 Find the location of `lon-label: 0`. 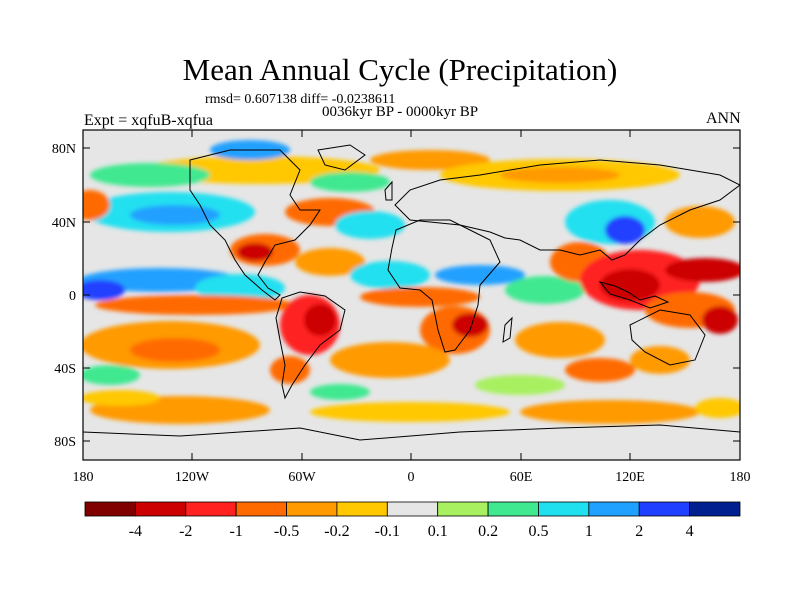

lon-label: 0 is located at coordinates (411, 477).